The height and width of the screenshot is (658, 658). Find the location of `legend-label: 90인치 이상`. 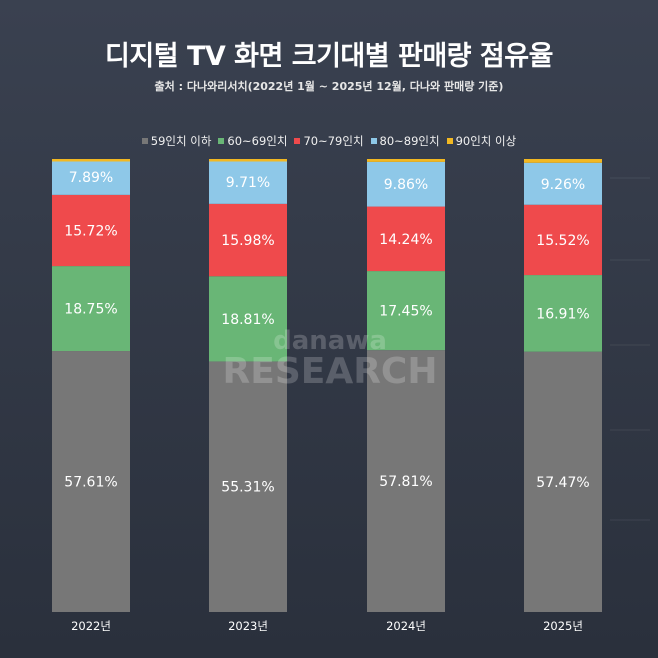

legend-label: 90인치 이상 is located at coordinates (486, 141).